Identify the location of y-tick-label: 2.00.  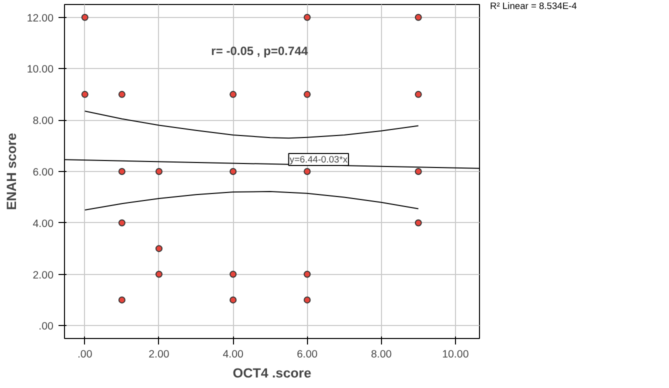
(43, 275).